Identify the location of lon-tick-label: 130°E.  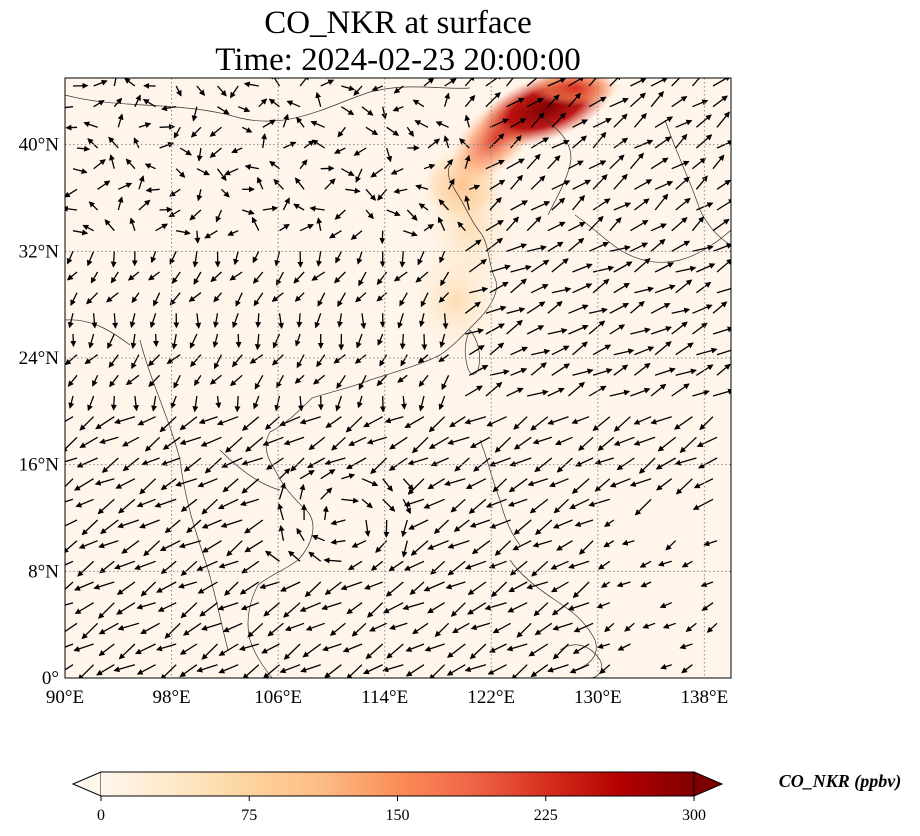
(598, 697).